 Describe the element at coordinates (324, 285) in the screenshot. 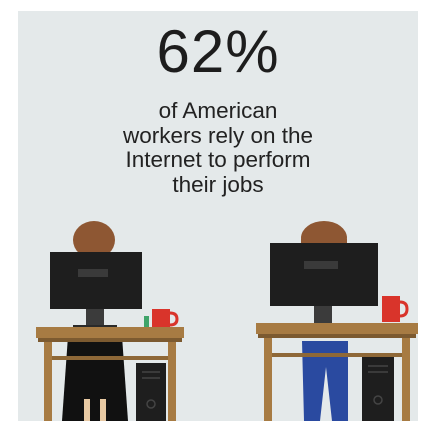

I see `monitor-right-icon` at that location.